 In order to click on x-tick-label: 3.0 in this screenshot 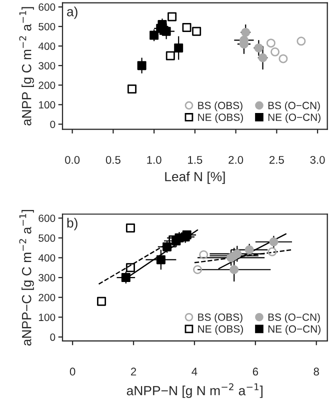, I will do `click(317, 160)`.